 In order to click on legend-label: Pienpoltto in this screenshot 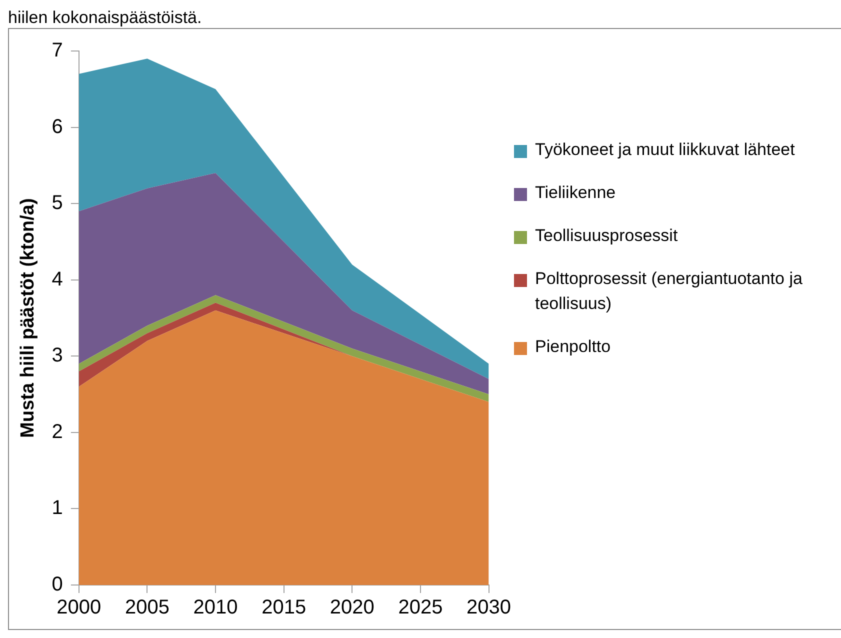, I will do `click(573, 347)`.